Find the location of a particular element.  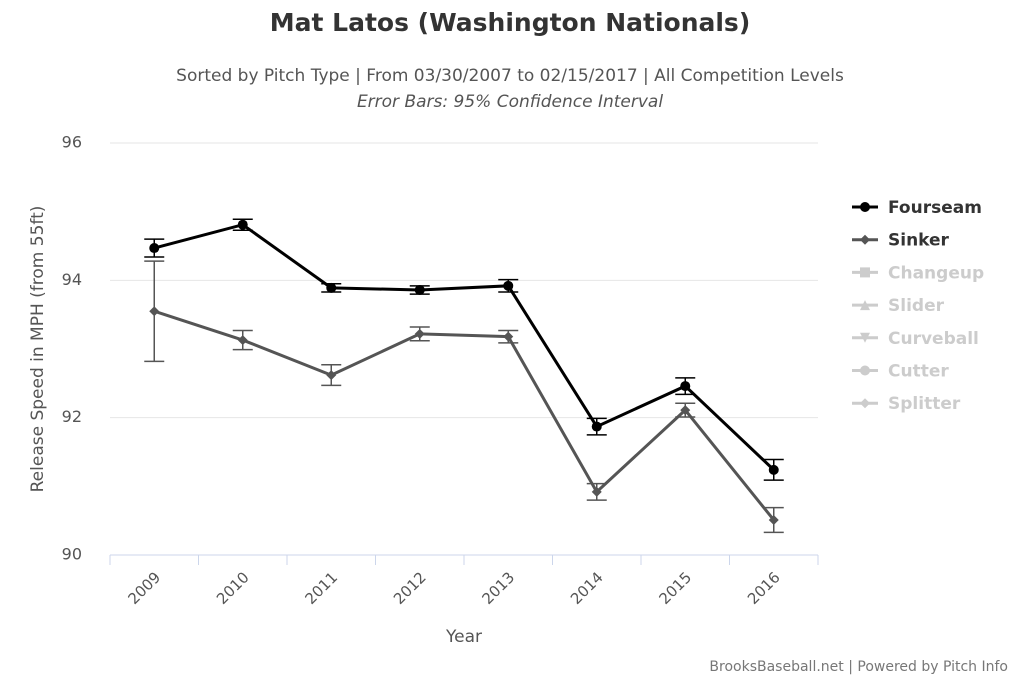

x-tick-label: 2014 is located at coordinates (587, 588).